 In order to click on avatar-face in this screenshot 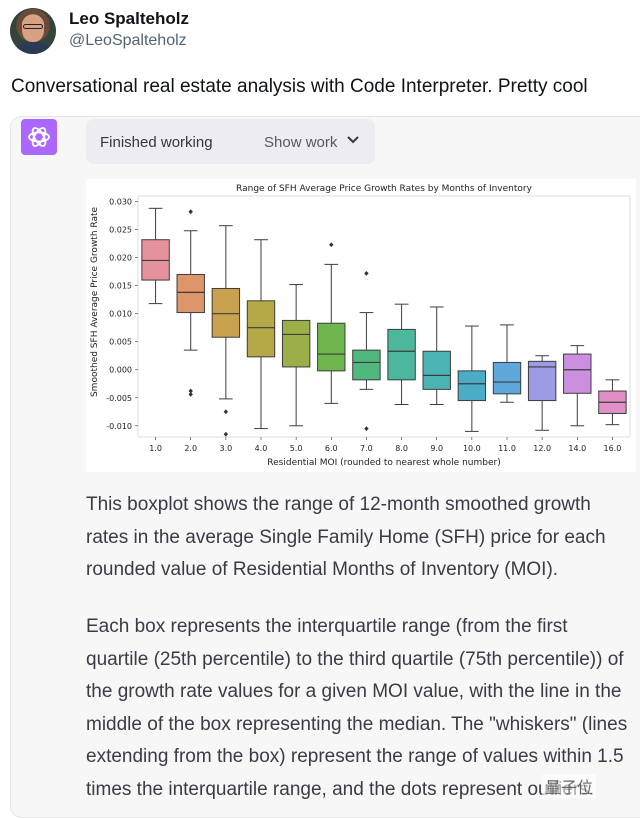, I will do `click(33, 29)`.